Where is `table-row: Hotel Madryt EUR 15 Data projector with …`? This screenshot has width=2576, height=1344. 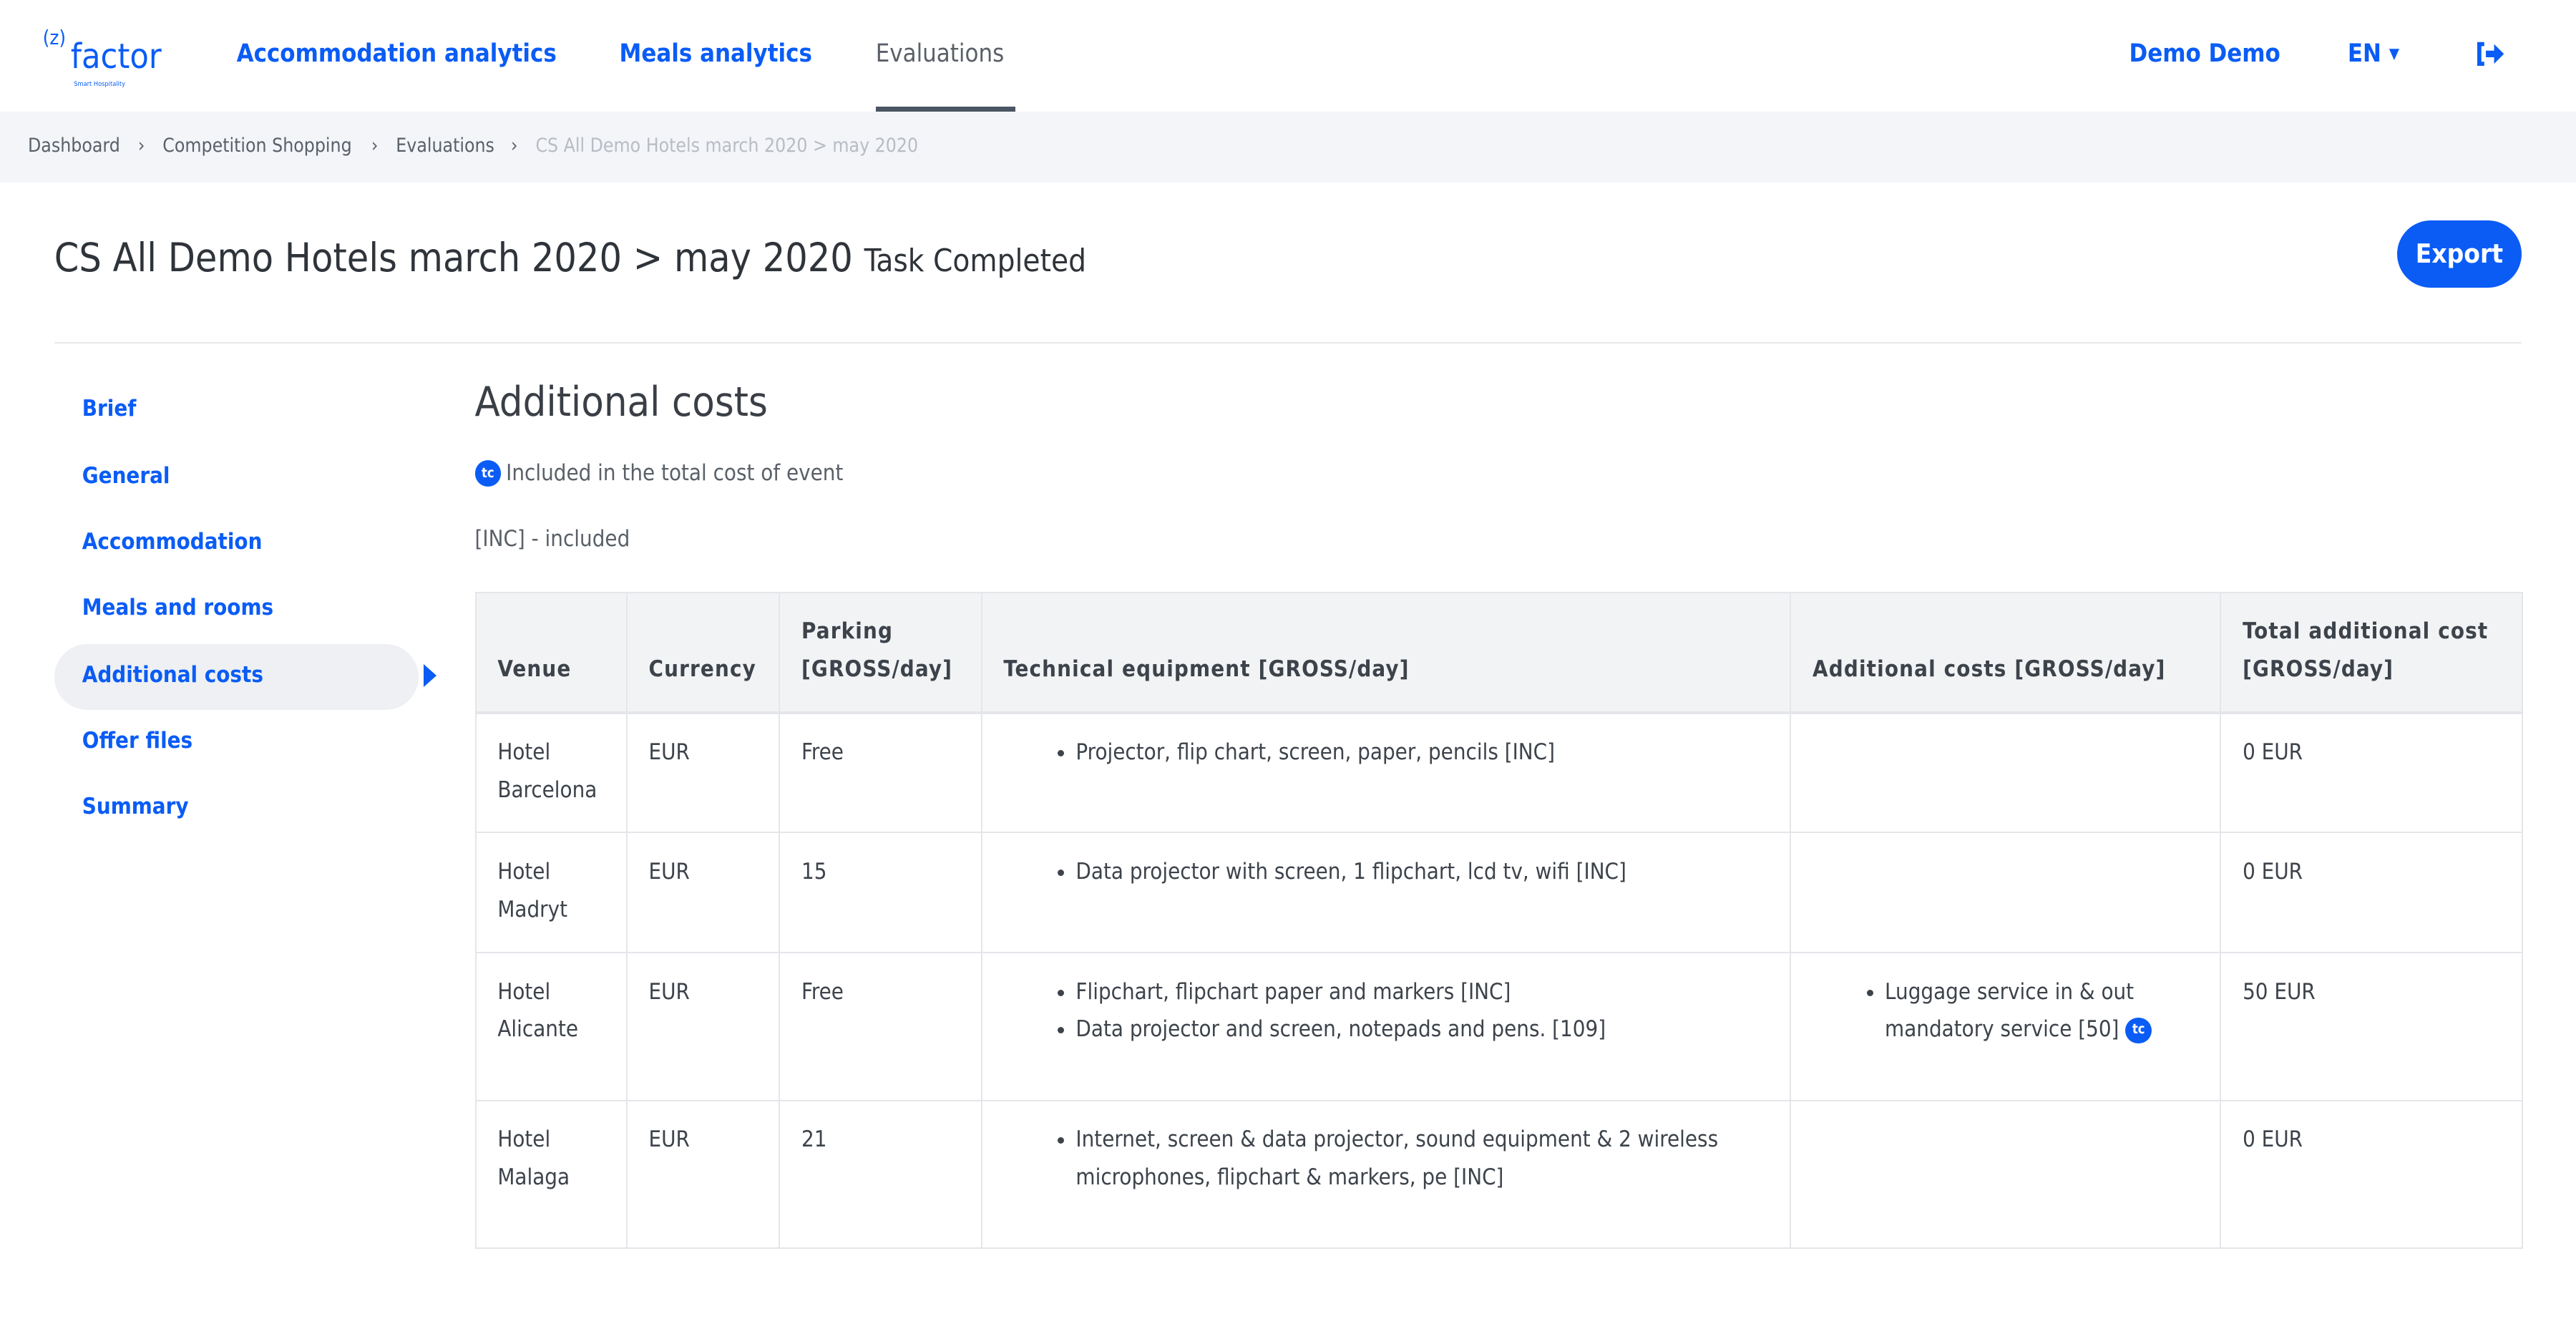
table-row: Hotel Madryt EUR 15 Data projector with … is located at coordinates (1499, 893).